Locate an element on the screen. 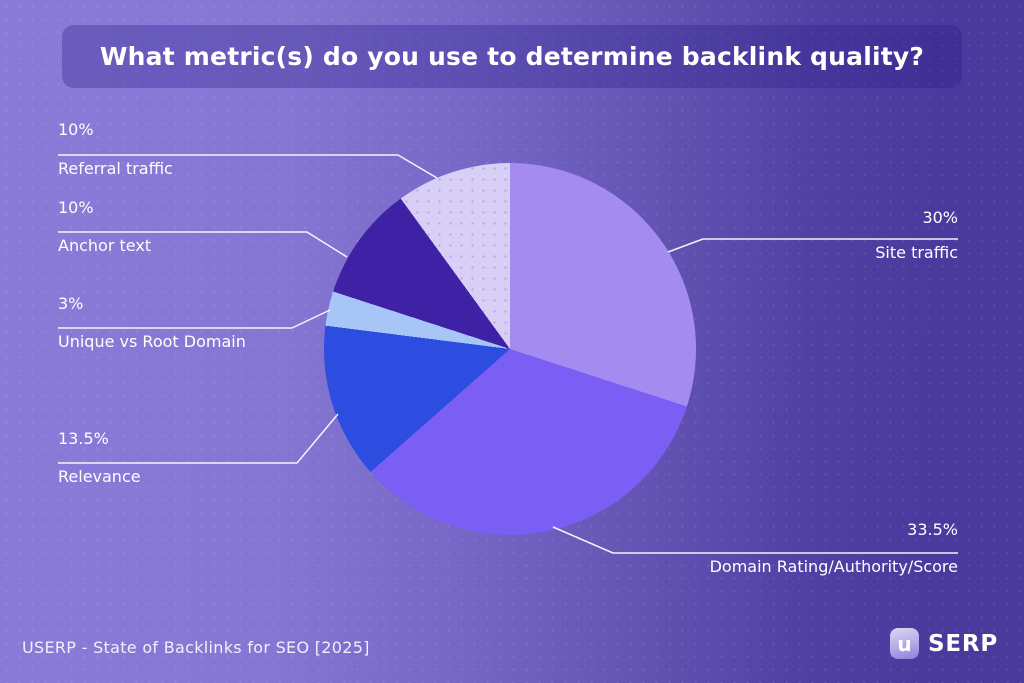 Image resolution: width=1024 pixels, height=683 pixels. anchor-text-percent: 10% is located at coordinates (76, 207).